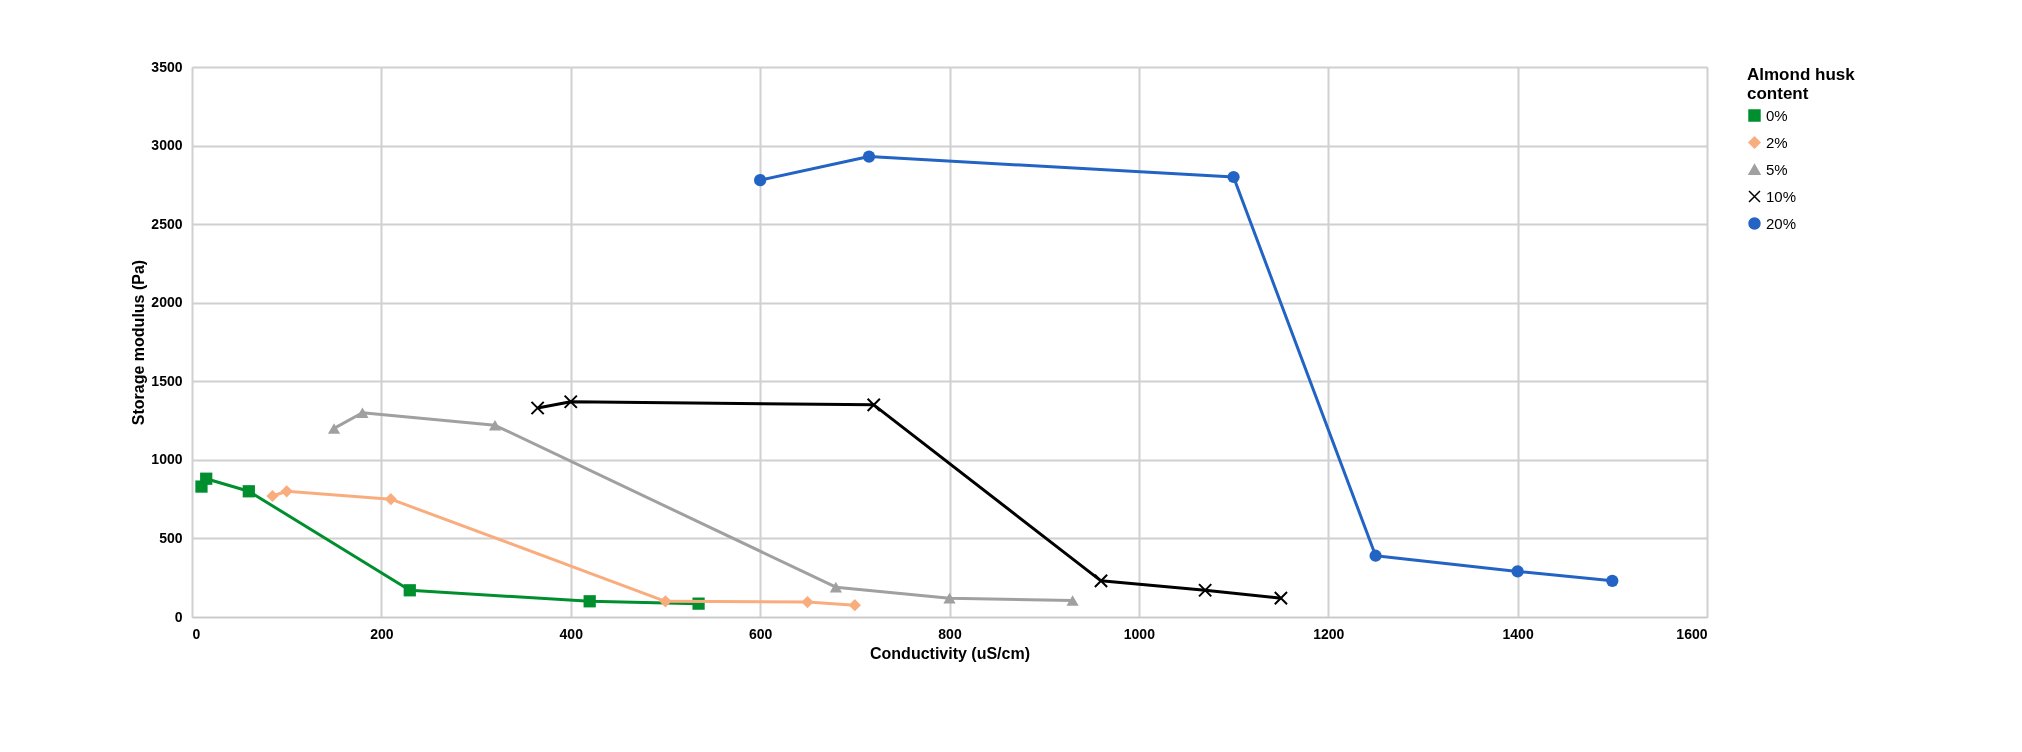 The width and height of the screenshot is (2022, 752). What do you see at coordinates (167, 223) in the screenshot?
I see `y-tick-label: 2500` at bounding box center [167, 223].